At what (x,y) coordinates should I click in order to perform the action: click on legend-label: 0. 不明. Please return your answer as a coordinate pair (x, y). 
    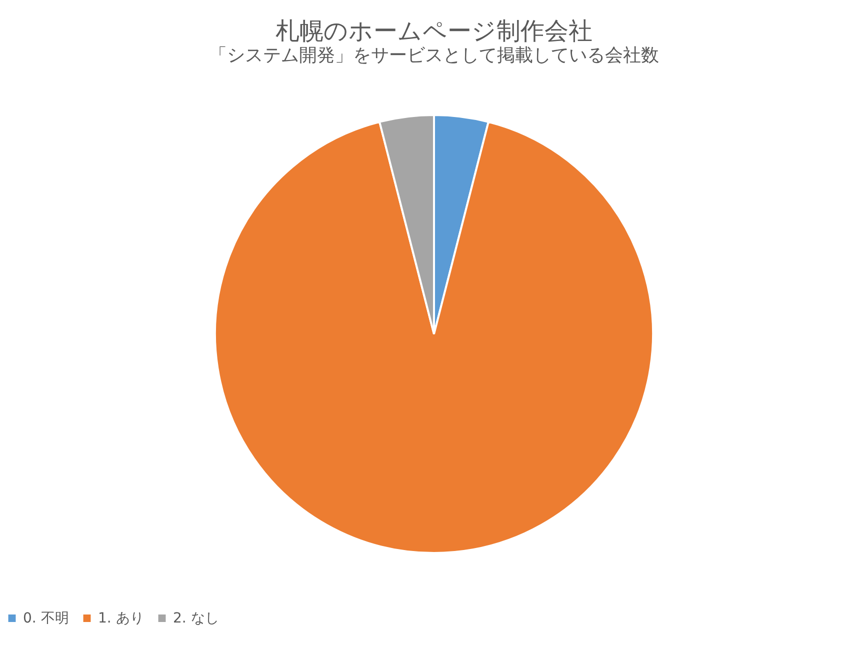
    Looking at the image, I should click on (46, 618).